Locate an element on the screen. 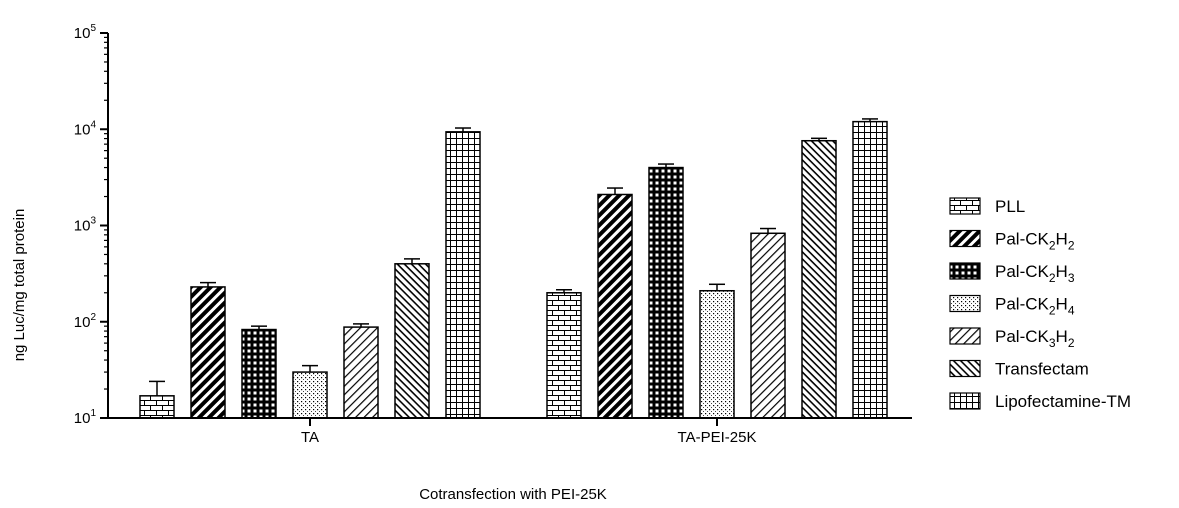  legend-item: Pal-CK2H2 is located at coordinates (1012, 241).